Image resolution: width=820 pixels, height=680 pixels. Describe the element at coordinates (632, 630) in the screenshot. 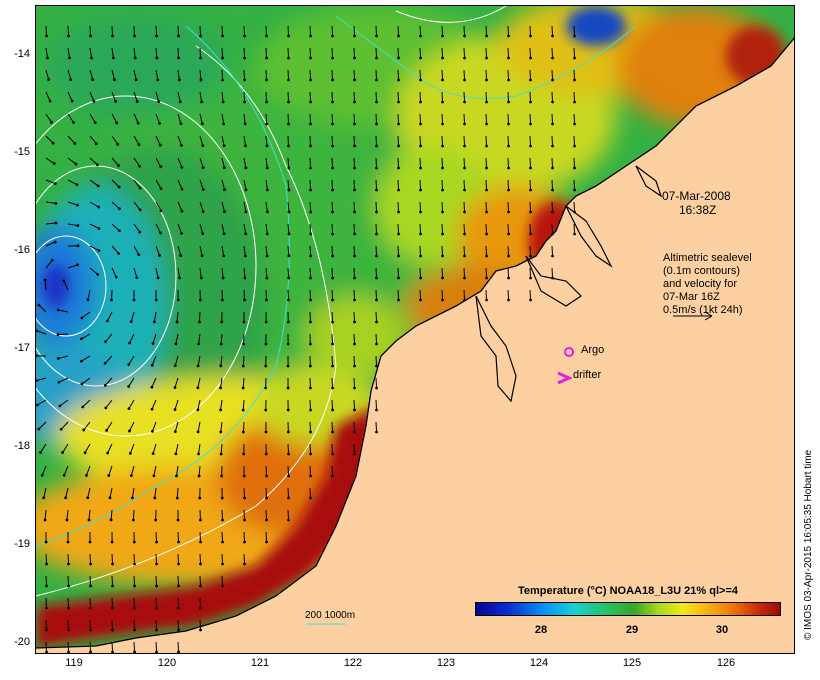

I see `colorbar-tick-label: 29` at that location.